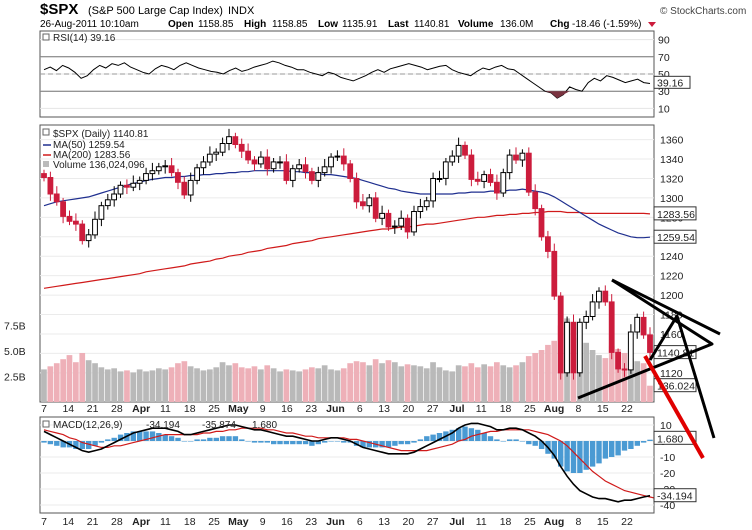  Describe the element at coordinates (664, 75) in the screenshot. I see `rsi-tick-label: 50` at that location.